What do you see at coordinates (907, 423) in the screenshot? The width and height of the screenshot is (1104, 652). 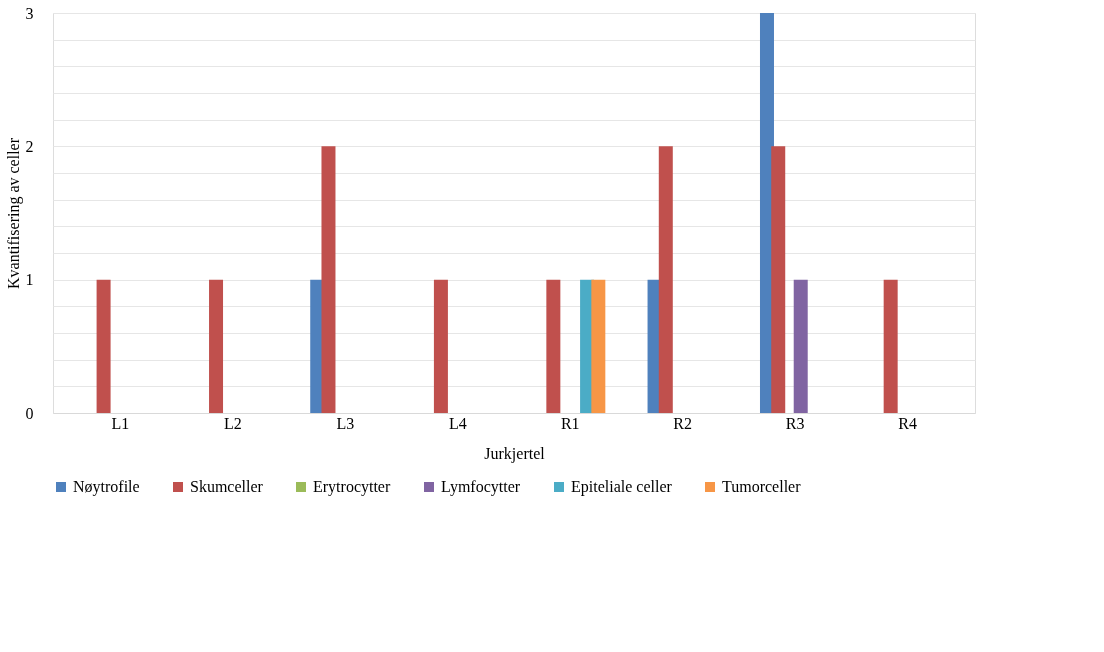 I see `x-tick-label: R4` at bounding box center [907, 423].